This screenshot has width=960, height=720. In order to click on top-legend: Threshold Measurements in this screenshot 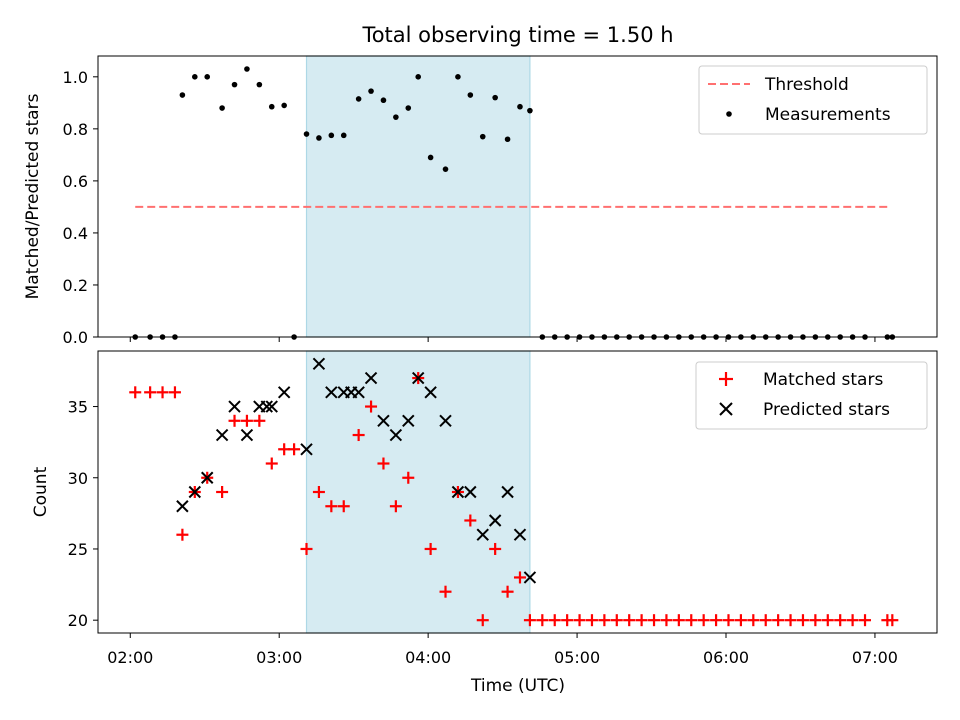, I will do `click(813, 100)`.